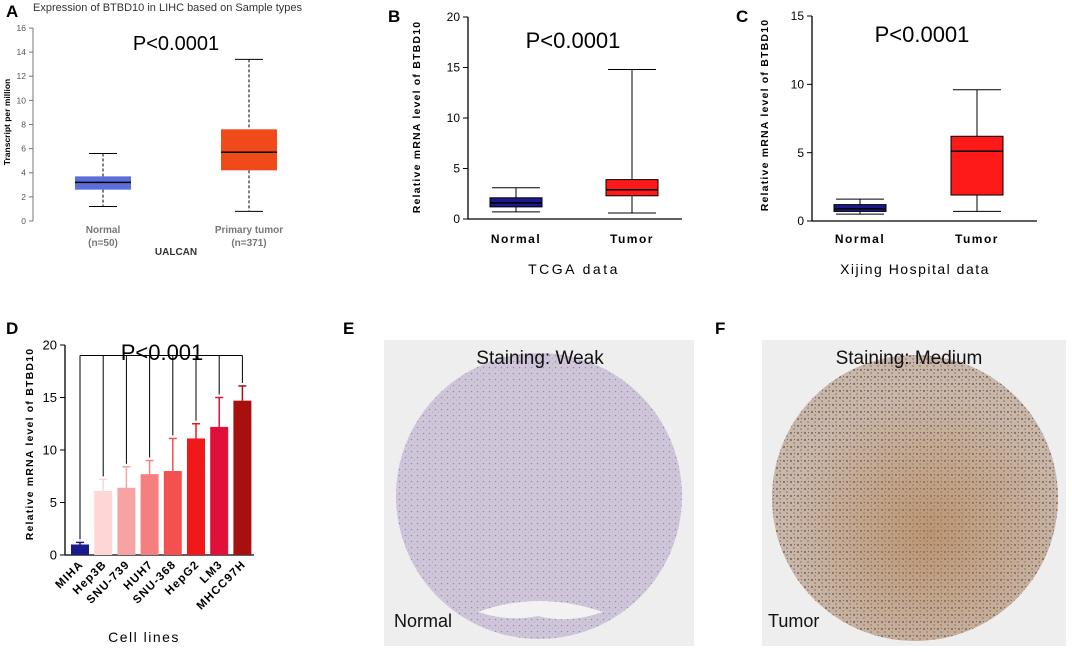 The width and height of the screenshot is (1072, 652). I want to click on panel-c-ticks: 0 5 10 15, so click(801, 118).